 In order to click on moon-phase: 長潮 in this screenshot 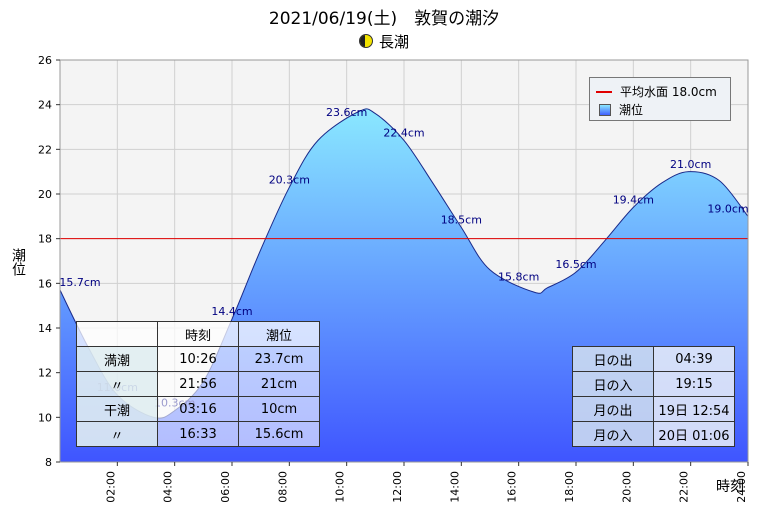, I will do `click(384, 41)`.